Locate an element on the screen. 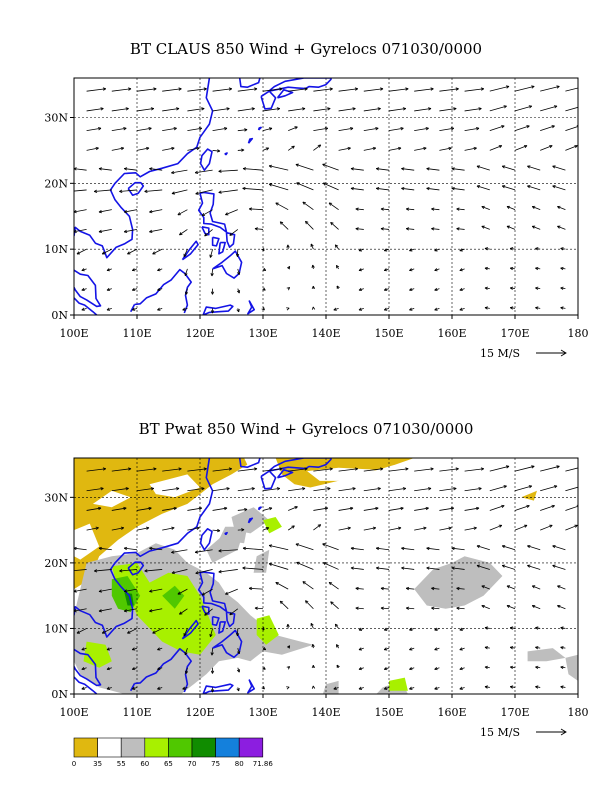  lon-label: 110E is located at coordinates (136, 712).